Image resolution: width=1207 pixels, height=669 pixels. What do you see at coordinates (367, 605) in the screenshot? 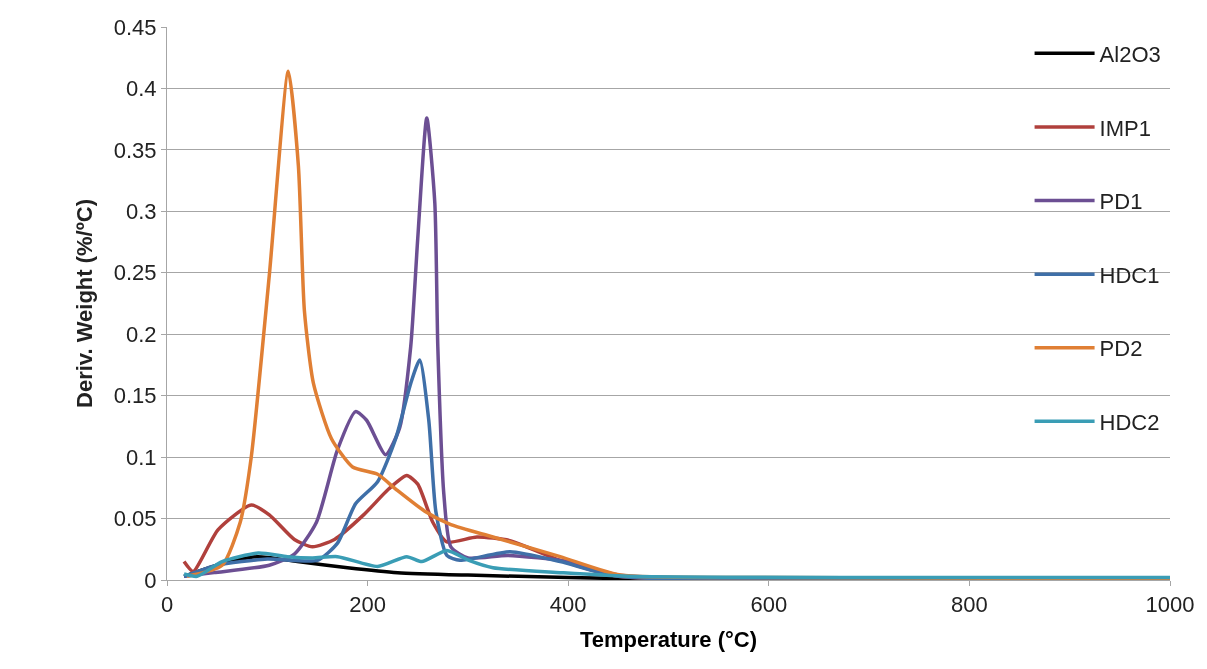
I see `x-tick-label: 200` at bounding box center [367, 605].